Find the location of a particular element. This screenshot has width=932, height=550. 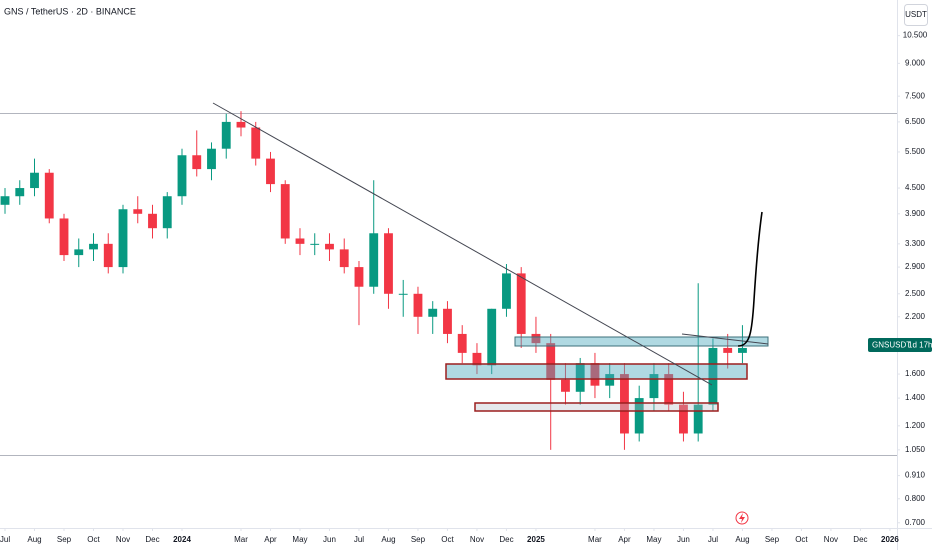

chart-title: GNS / TetherUS · 2D · BINANCE is located at coordinates (70, 11).